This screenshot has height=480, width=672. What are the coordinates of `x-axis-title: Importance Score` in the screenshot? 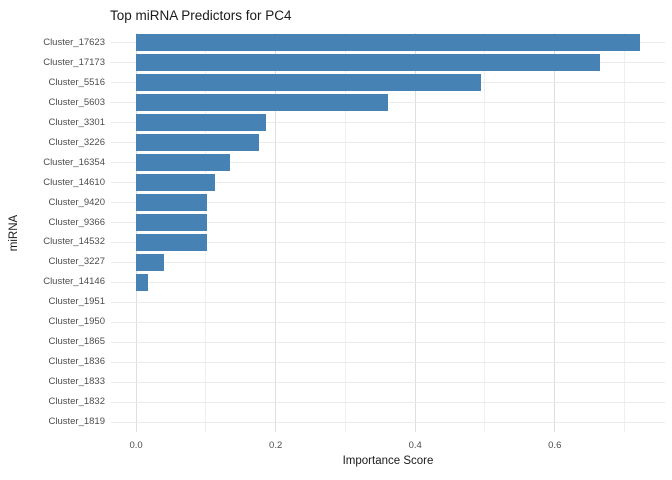 It's located at (388, 461).